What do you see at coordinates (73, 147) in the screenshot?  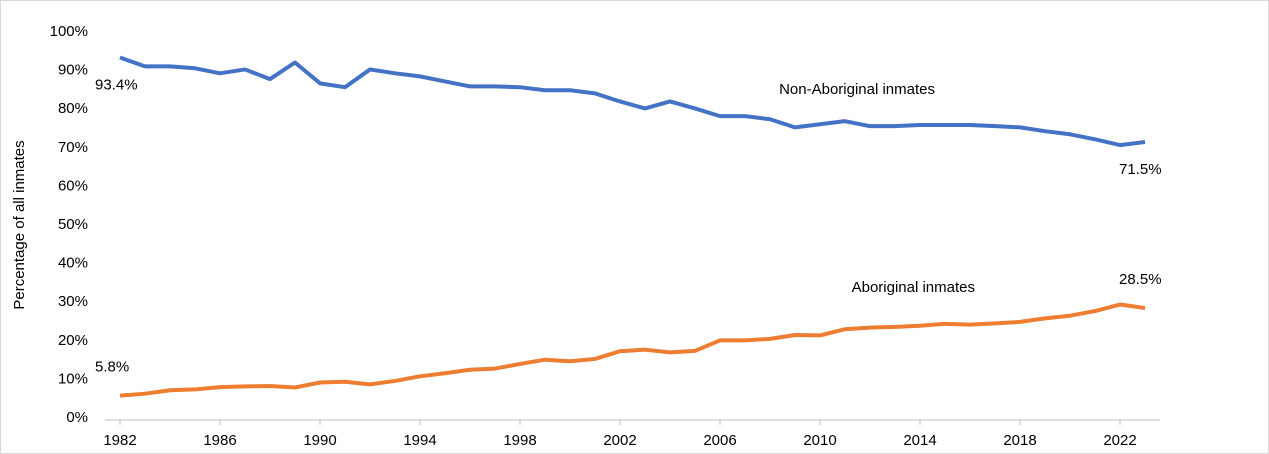 I see `y-tick-label: 70%` at bounding box center [73, 147].